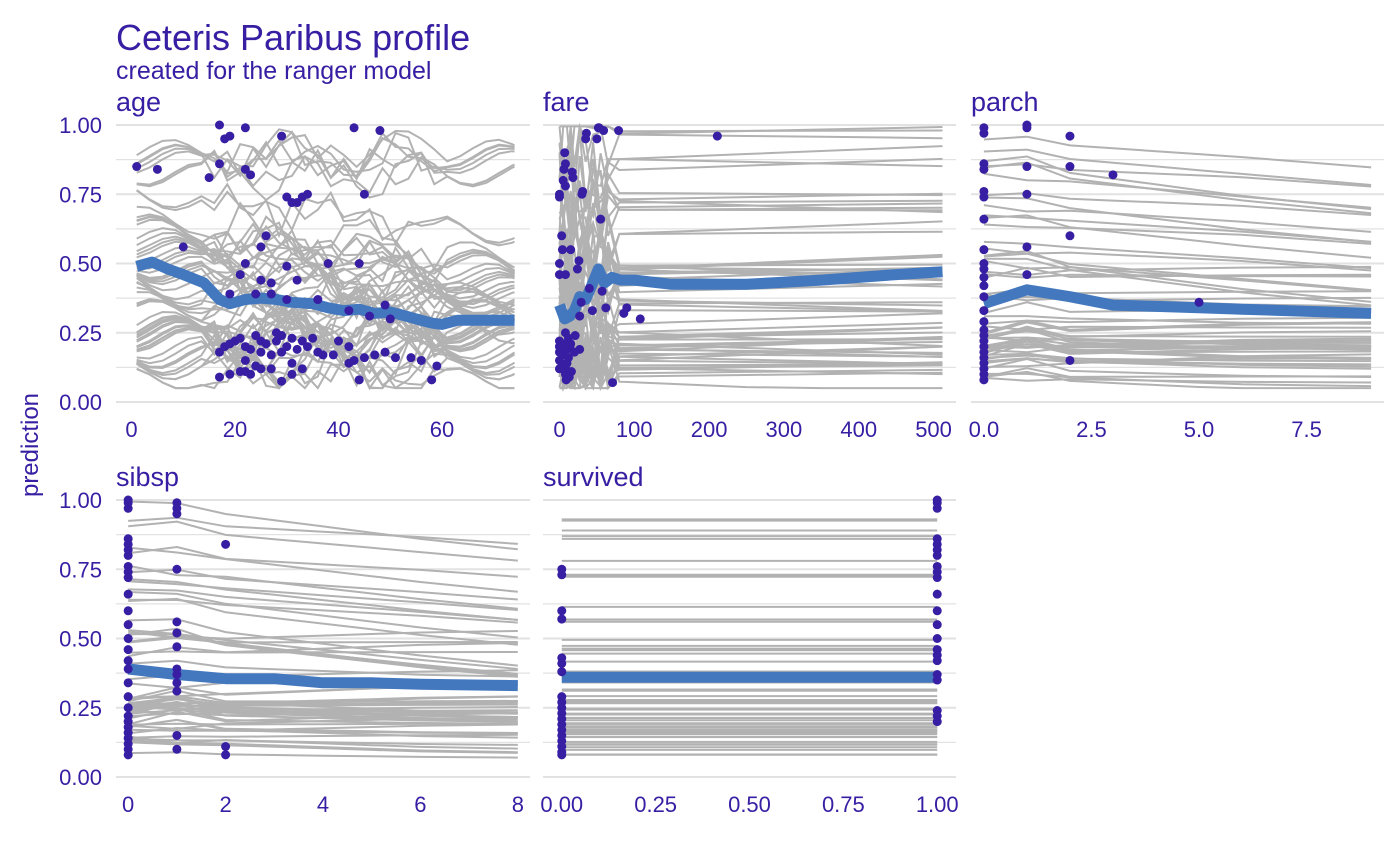 Image resolution: width=1400 pixels, height=866 pixels. Describe the element at coordinates (131, 429) in the screenshot. I see `x-tick-label: 0` at that location.